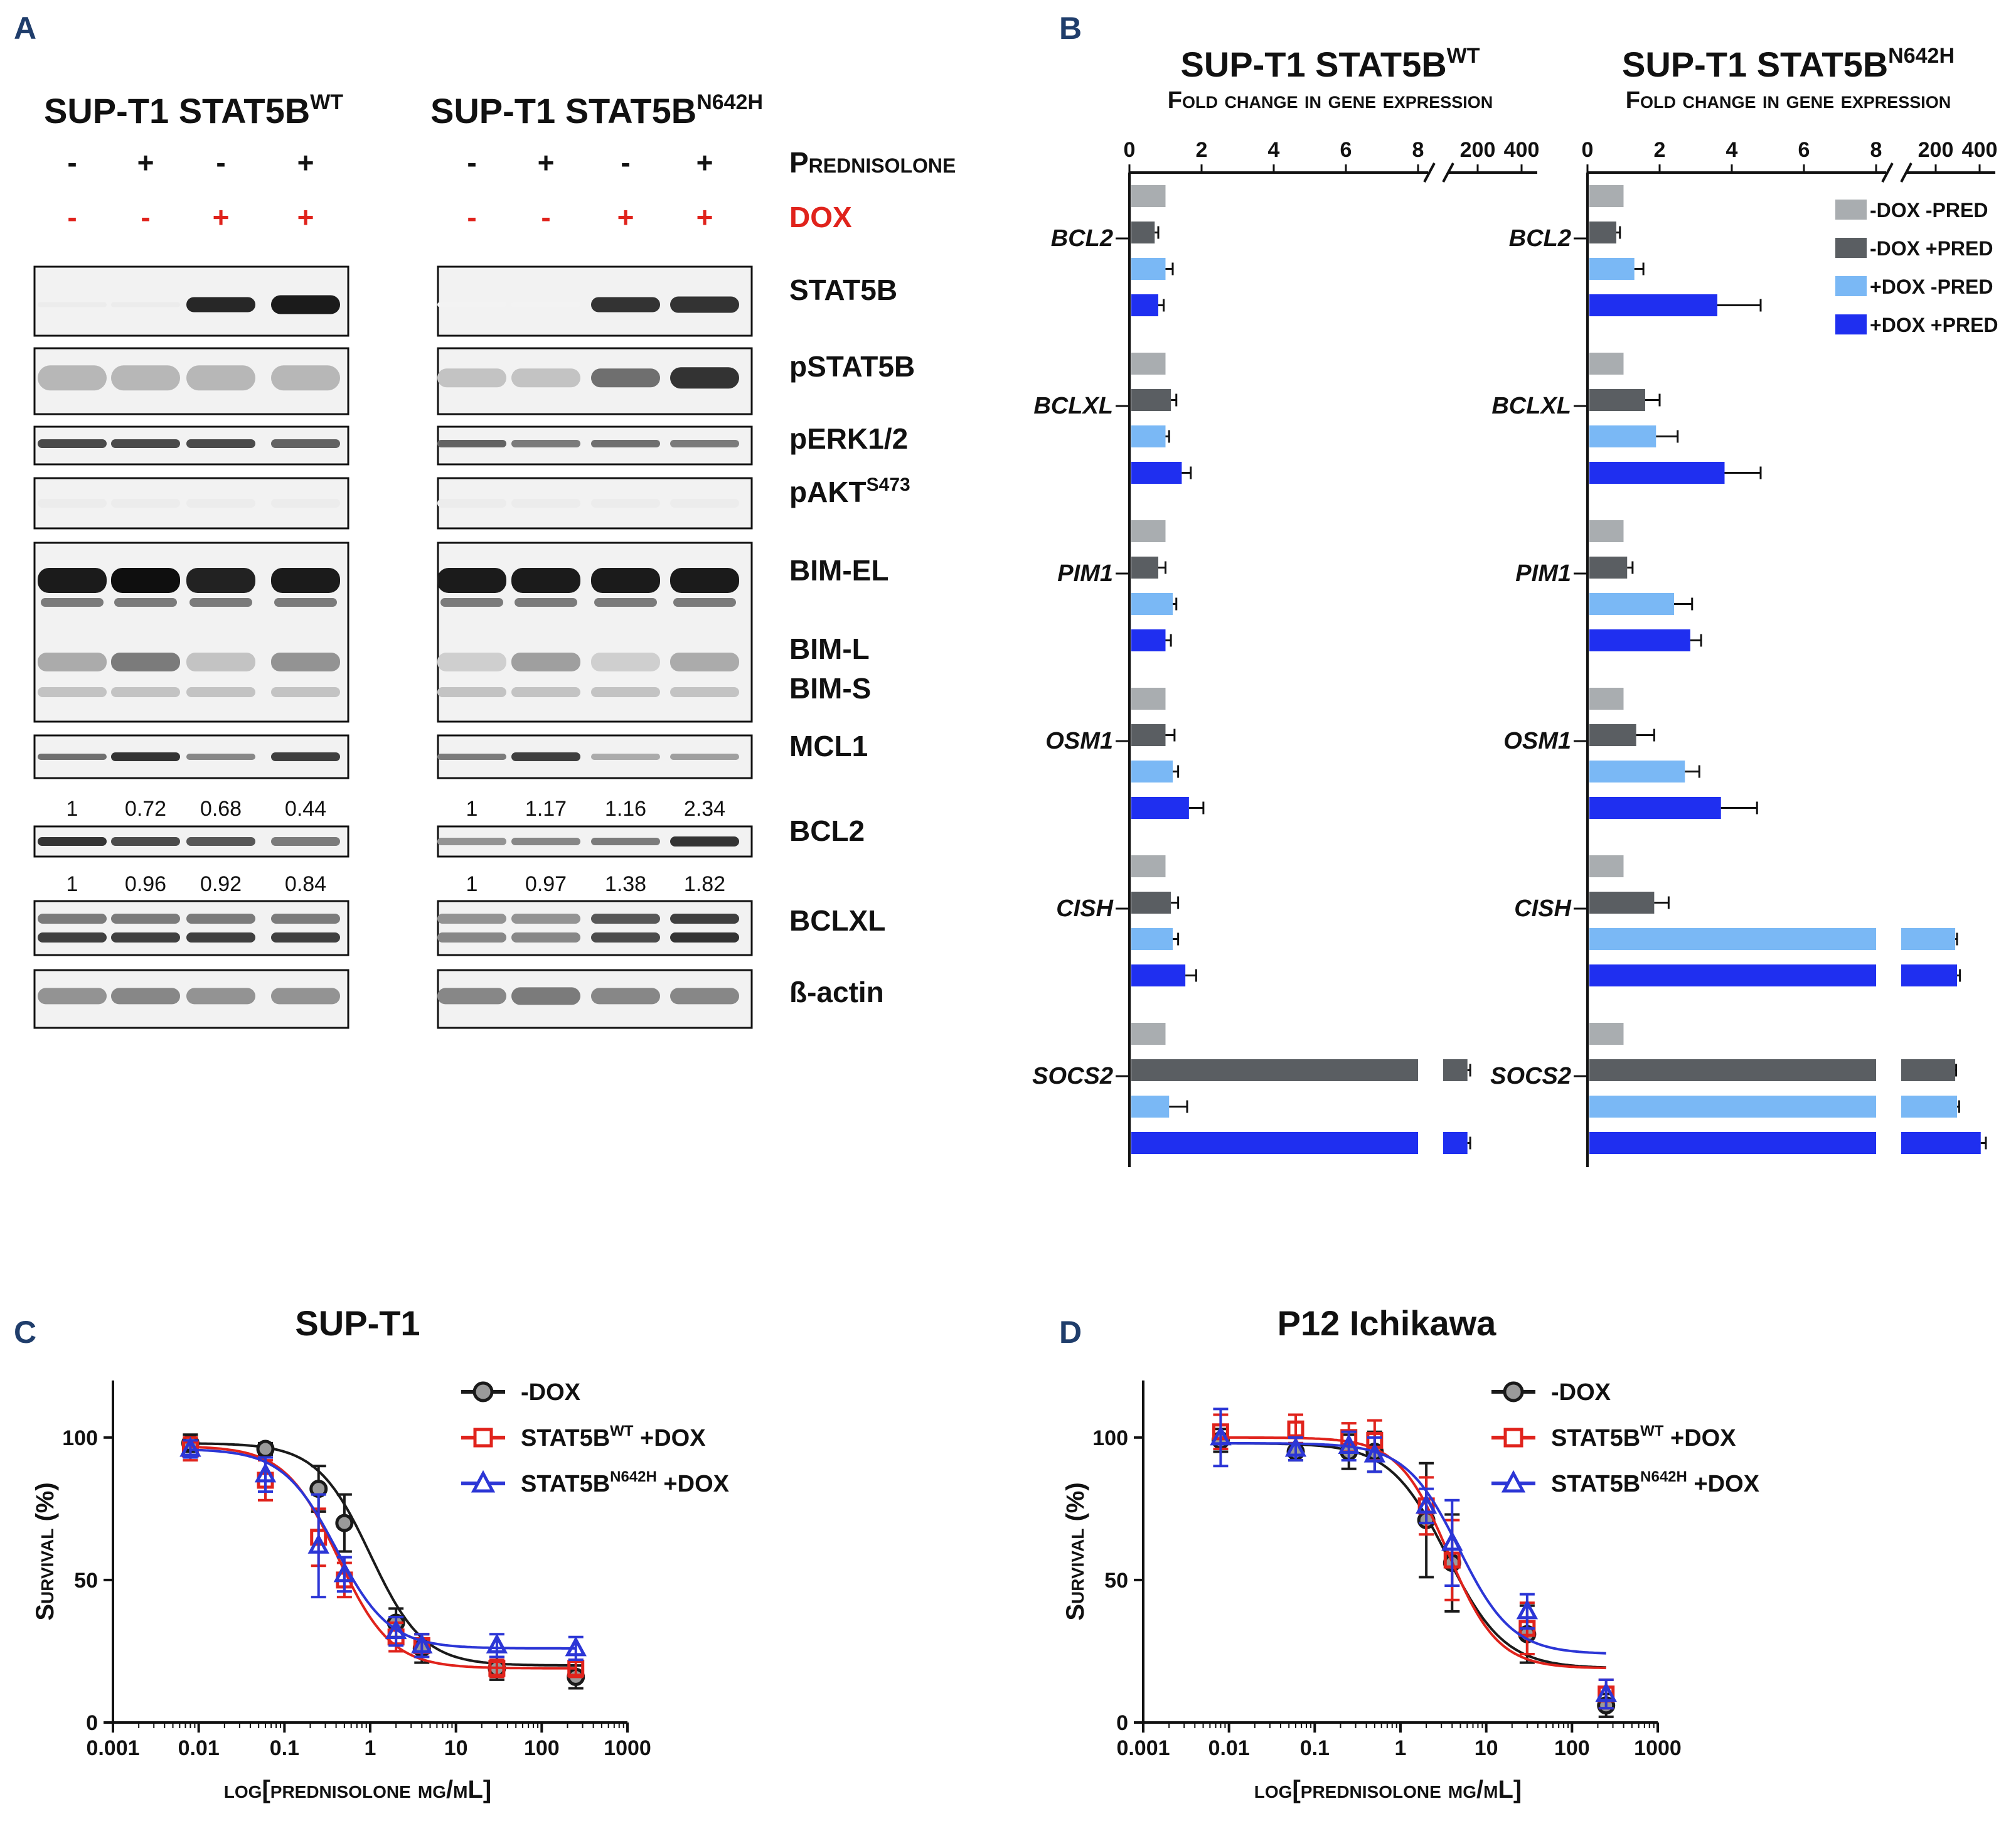 The image size is (2011, 1848). I want to click on blot-title-n642h: SUP-T1 STAT5BN642H, so click(596, 110).